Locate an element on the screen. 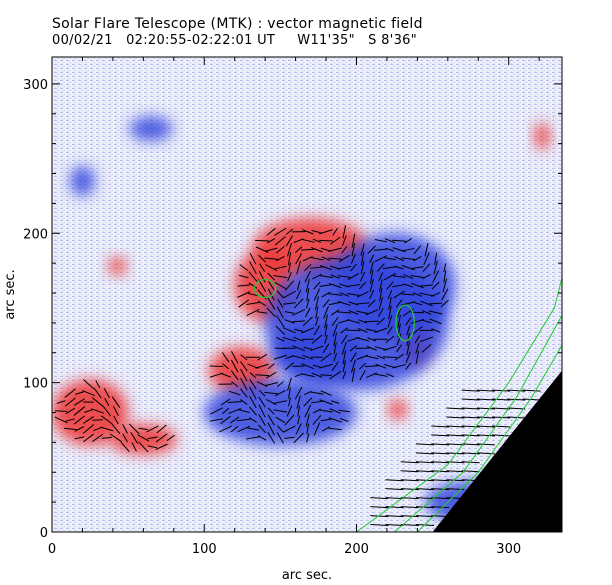  positive-polarity-region is located at coordinates (397, 409).